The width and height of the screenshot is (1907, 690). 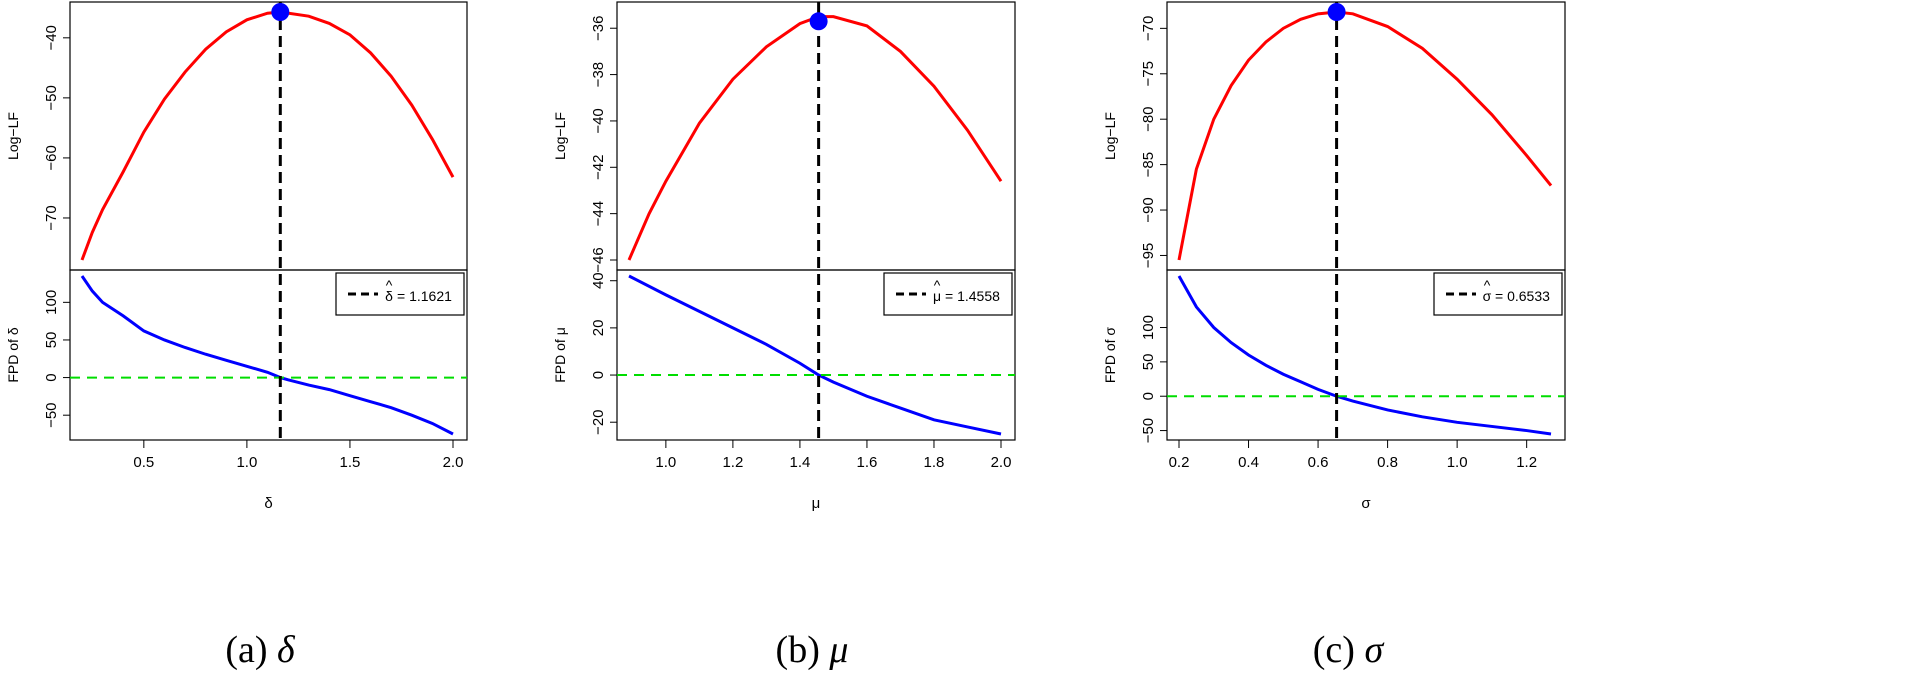 I want to click on y-tick-label: 40, so click(x=598, y=280).